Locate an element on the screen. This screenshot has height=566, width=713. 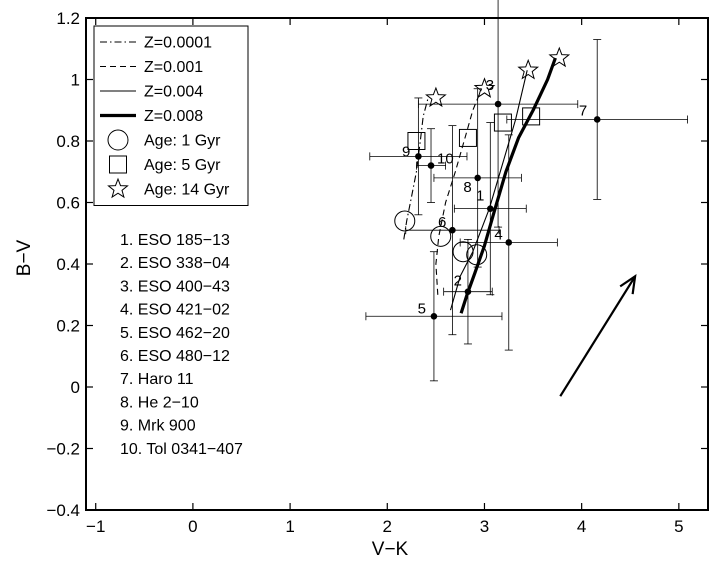
legend-entry: Z=0.001 is located at coordinates (151, 67).